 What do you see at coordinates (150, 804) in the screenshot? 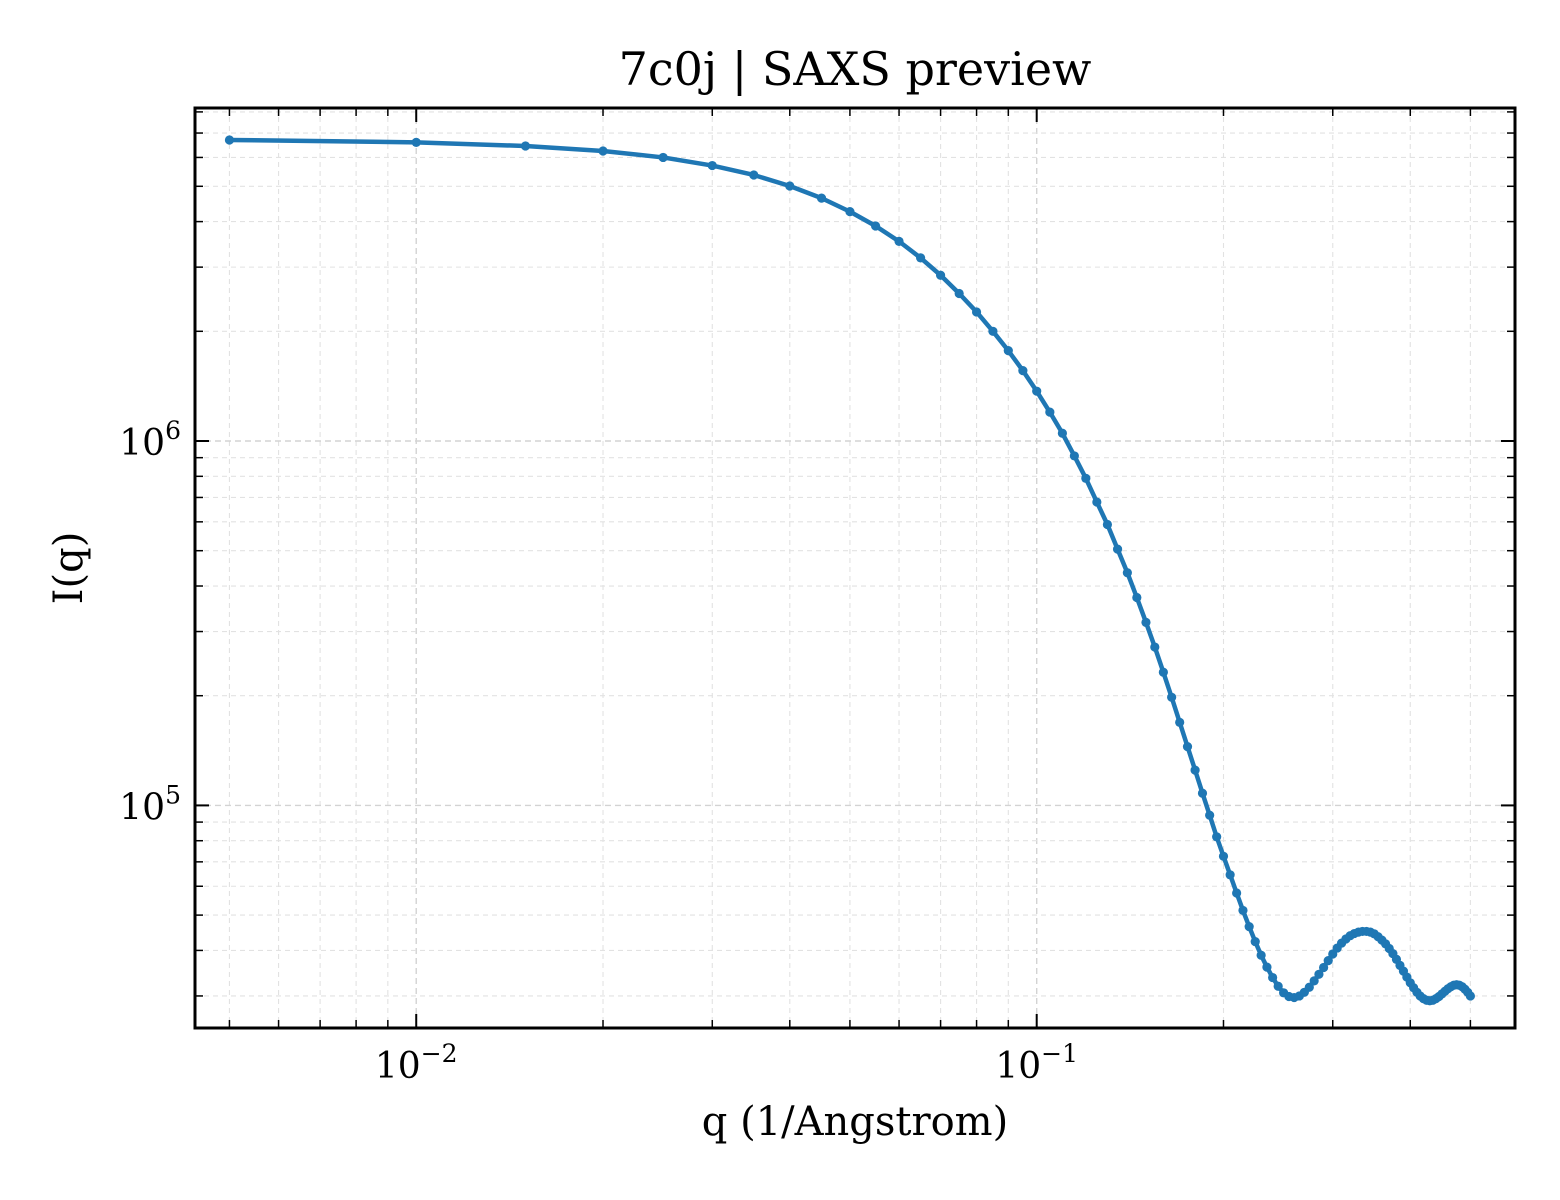
I see `y-tick-label: 10⁵` at bounding box center [150, 804].